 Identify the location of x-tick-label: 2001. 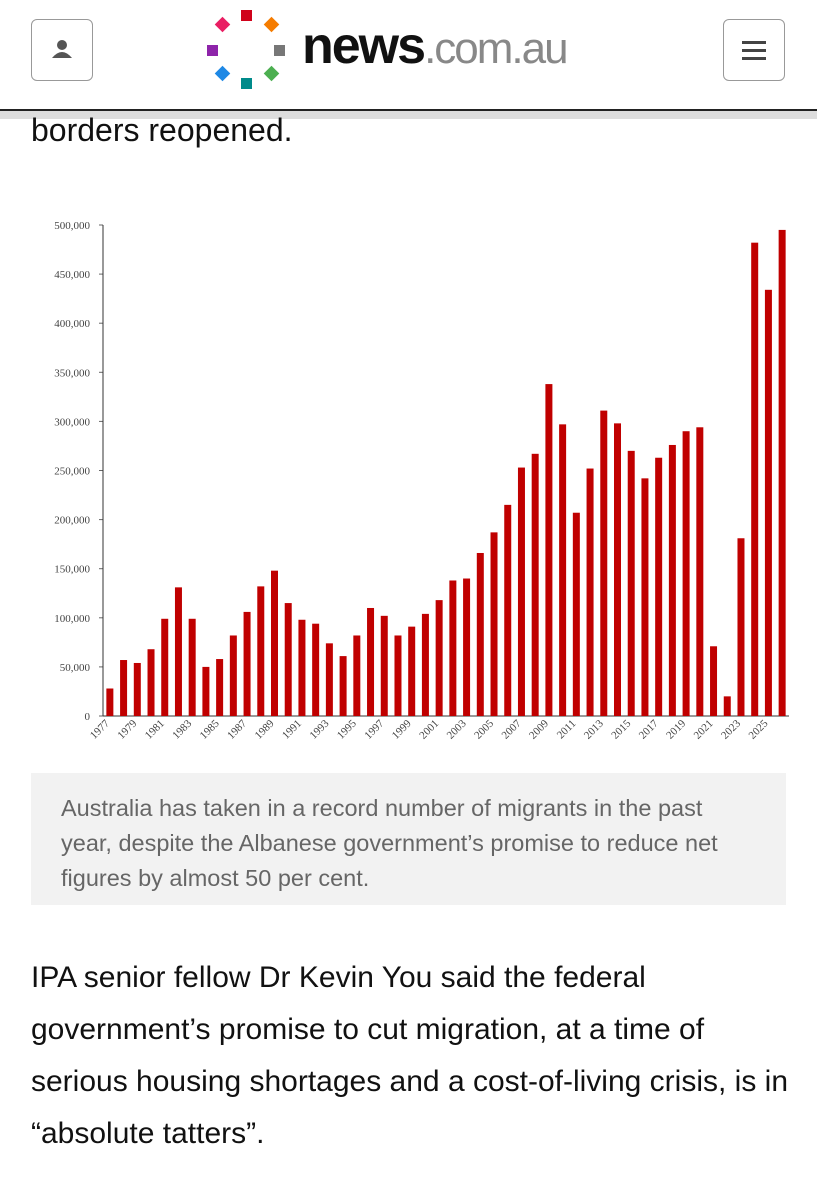
(429, 730).